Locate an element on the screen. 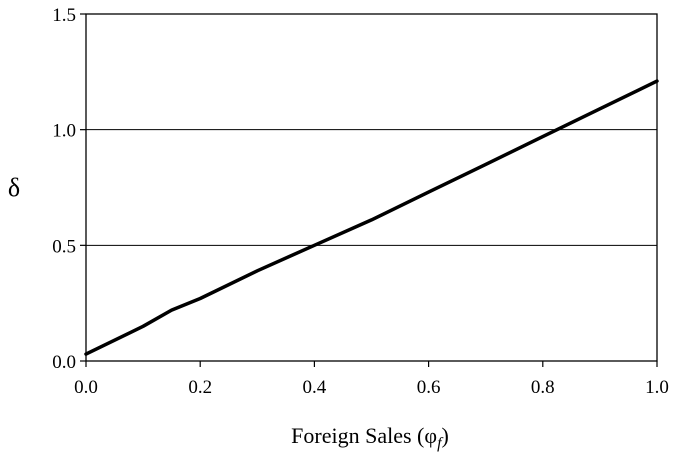  x-axis-label-subscript: f is located at coordinates (440, 443).